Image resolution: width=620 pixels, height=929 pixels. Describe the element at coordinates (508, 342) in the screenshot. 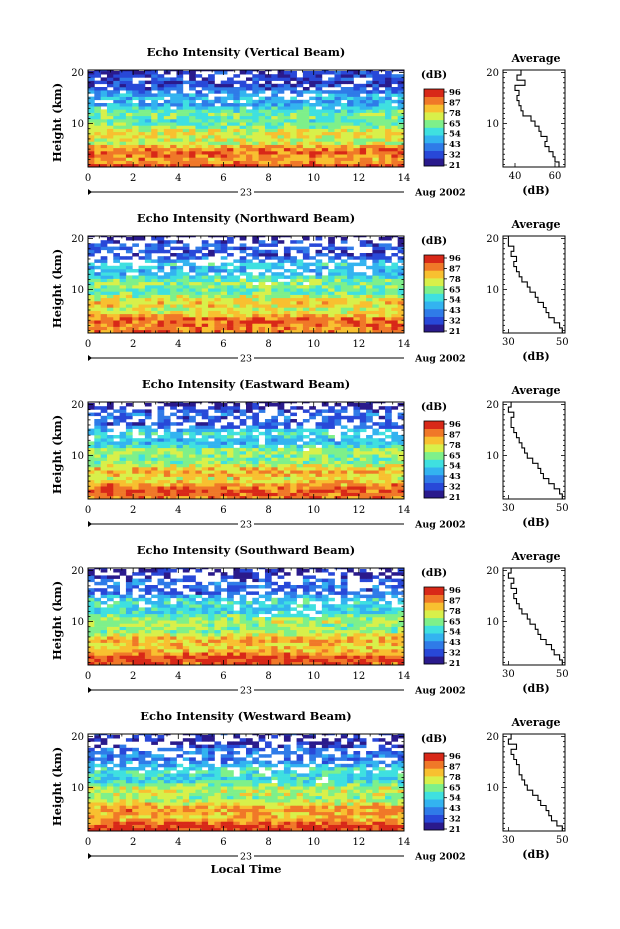

I see `profile-x-tick-label: 30` at that location.